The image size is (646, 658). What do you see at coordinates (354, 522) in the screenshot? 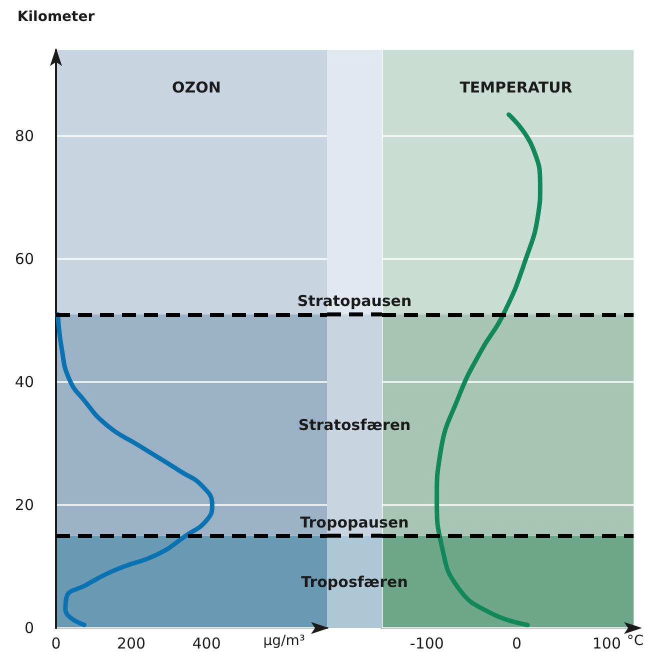
I see `ref-line-label: Tropopausen` at bounding box center [354, 522].